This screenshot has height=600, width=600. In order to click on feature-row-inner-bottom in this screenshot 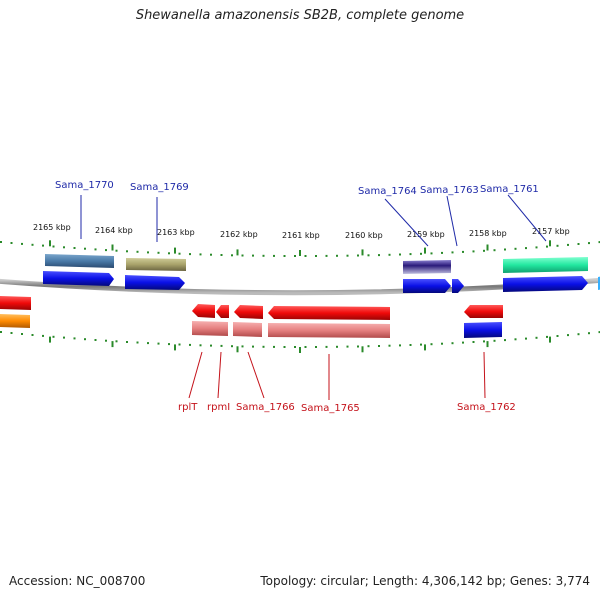, I will do `click(251, 326)`.